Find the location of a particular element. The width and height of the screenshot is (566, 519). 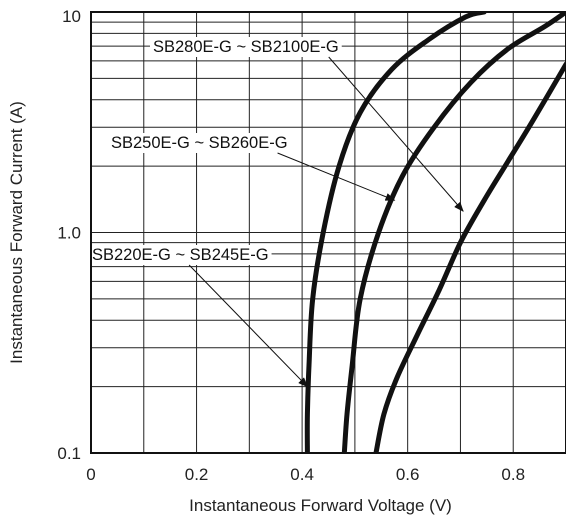

y-tick-label: 0.1 is located at coordinates (69, 453).